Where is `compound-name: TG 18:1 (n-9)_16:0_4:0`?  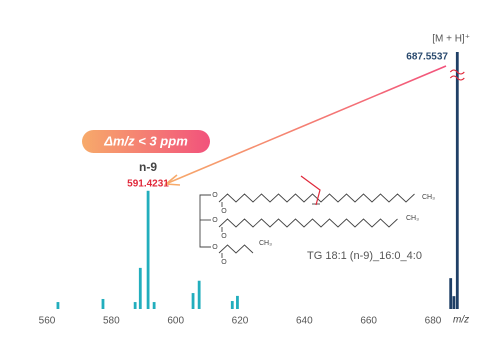 compound-name: TG 18:1 (n-9)_16:0_4:0 is located at coordinates (364, 256).